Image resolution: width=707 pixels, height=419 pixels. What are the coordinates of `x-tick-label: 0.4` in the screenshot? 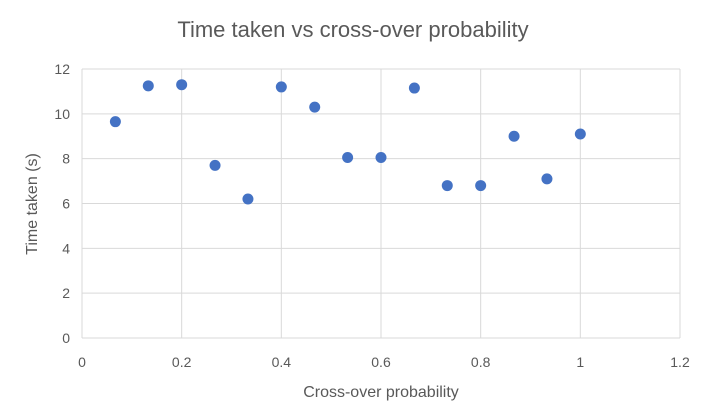 It's located at (282, 362).